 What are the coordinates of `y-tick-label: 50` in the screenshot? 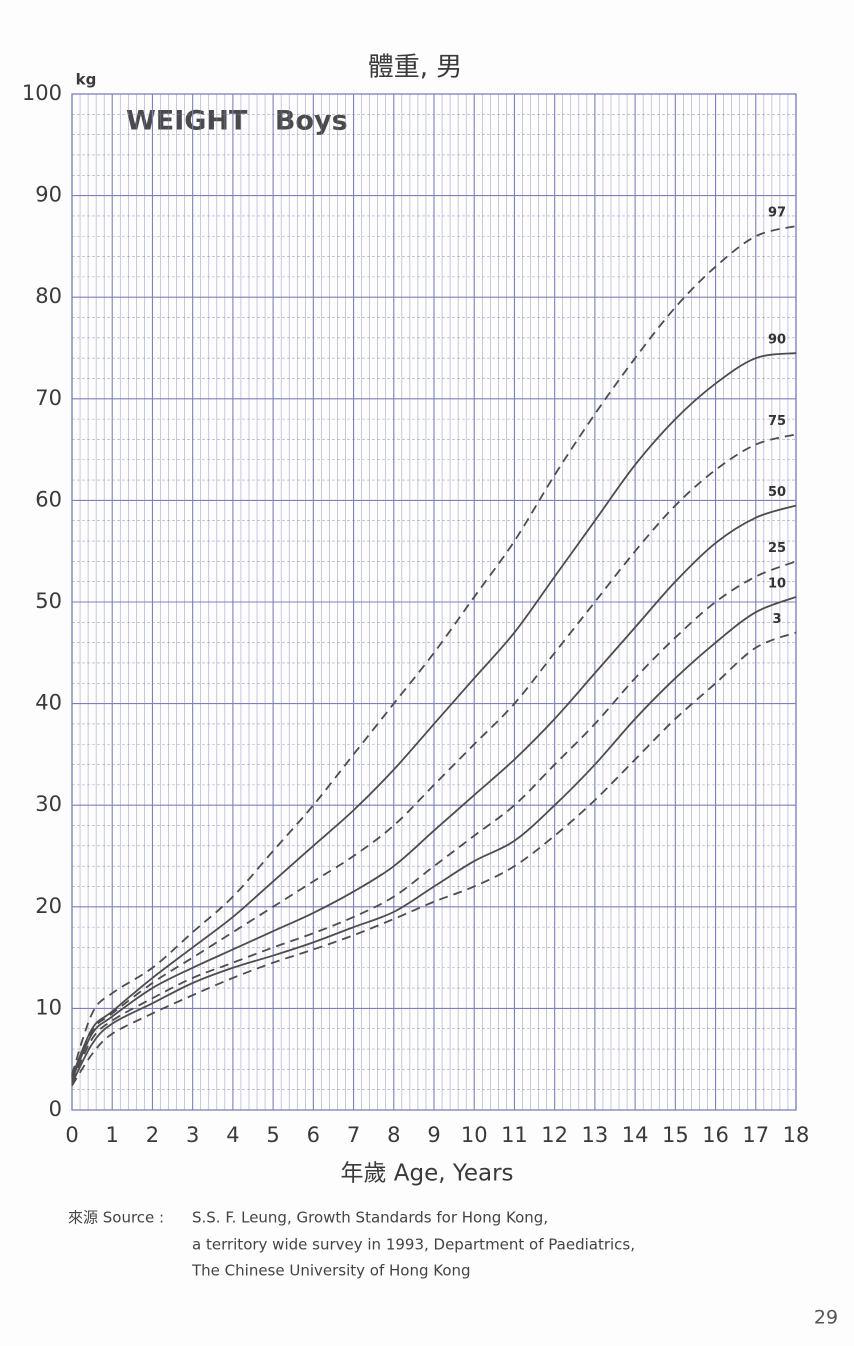 It's located at (48, 601).